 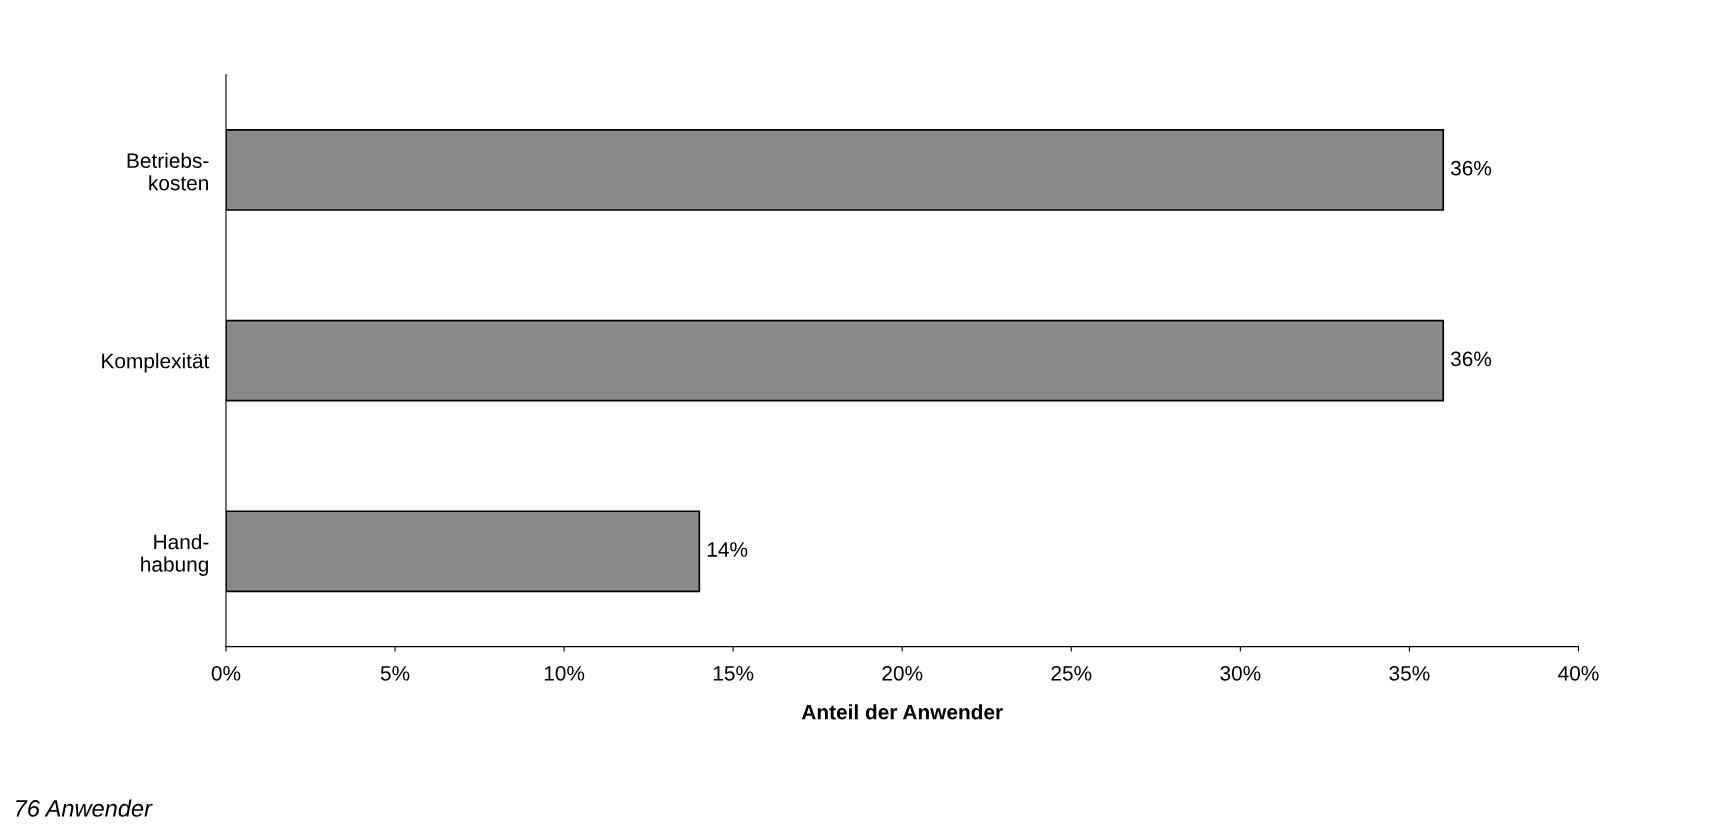 I want to click on x-tick-label: 0%, so click(x=226, y=673).